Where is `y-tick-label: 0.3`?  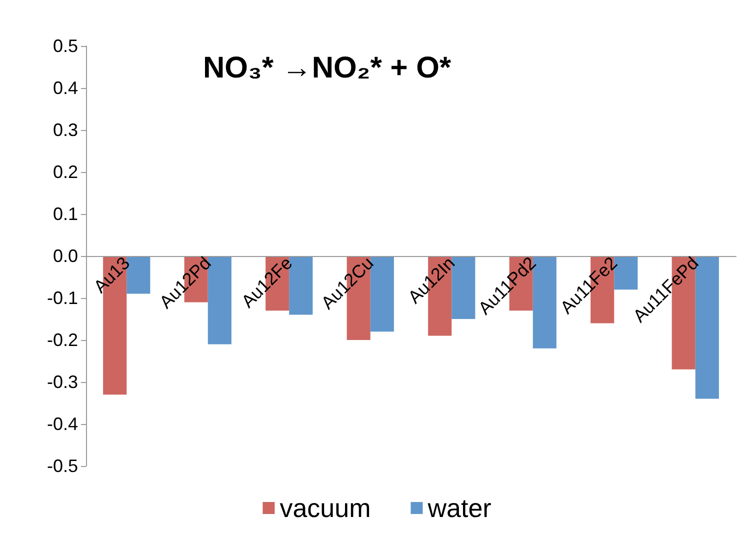 y-tick-label: 0.3 is located at coordinates (65, 130).